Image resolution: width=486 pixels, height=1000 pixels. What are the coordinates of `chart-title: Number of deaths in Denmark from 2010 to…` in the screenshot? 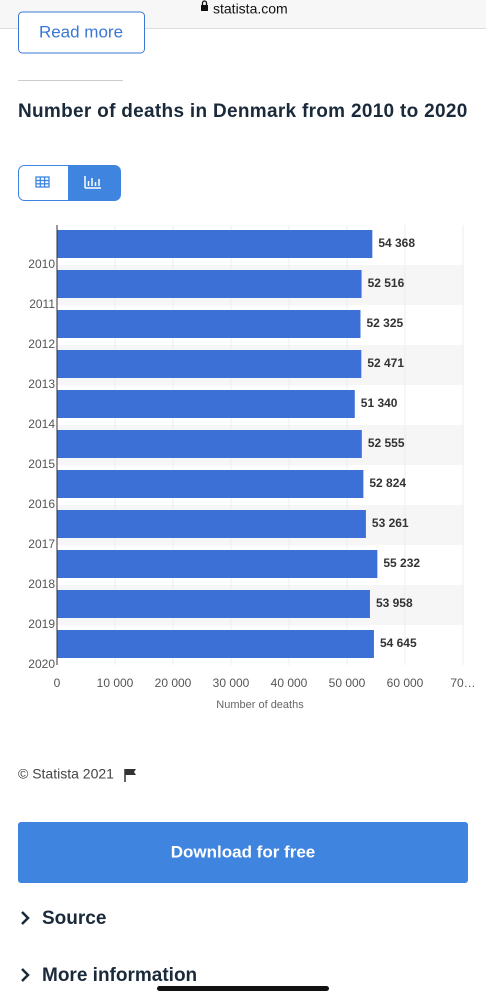 It's located at (243, 111).